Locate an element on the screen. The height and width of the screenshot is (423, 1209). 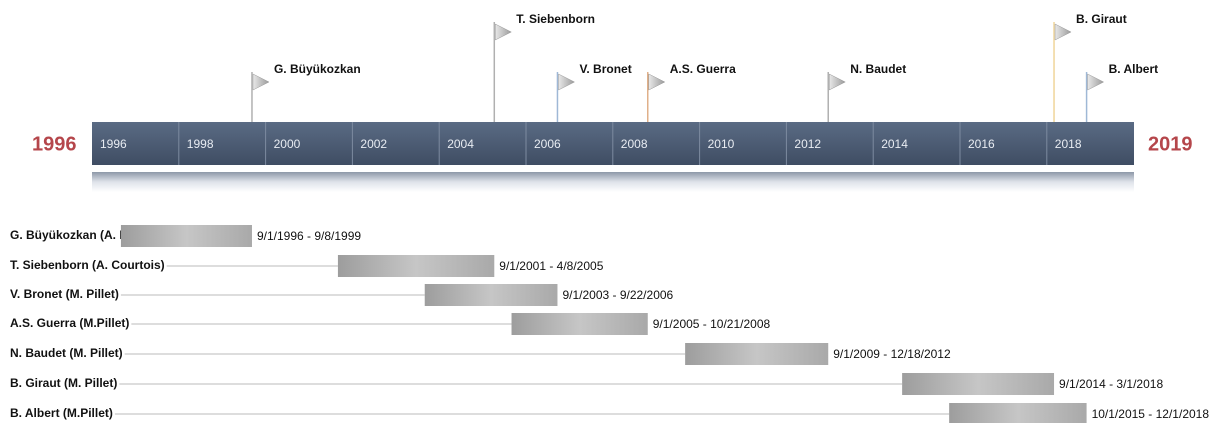
milestone-label: T. Siebenborn is located at coordinates (555, 19).